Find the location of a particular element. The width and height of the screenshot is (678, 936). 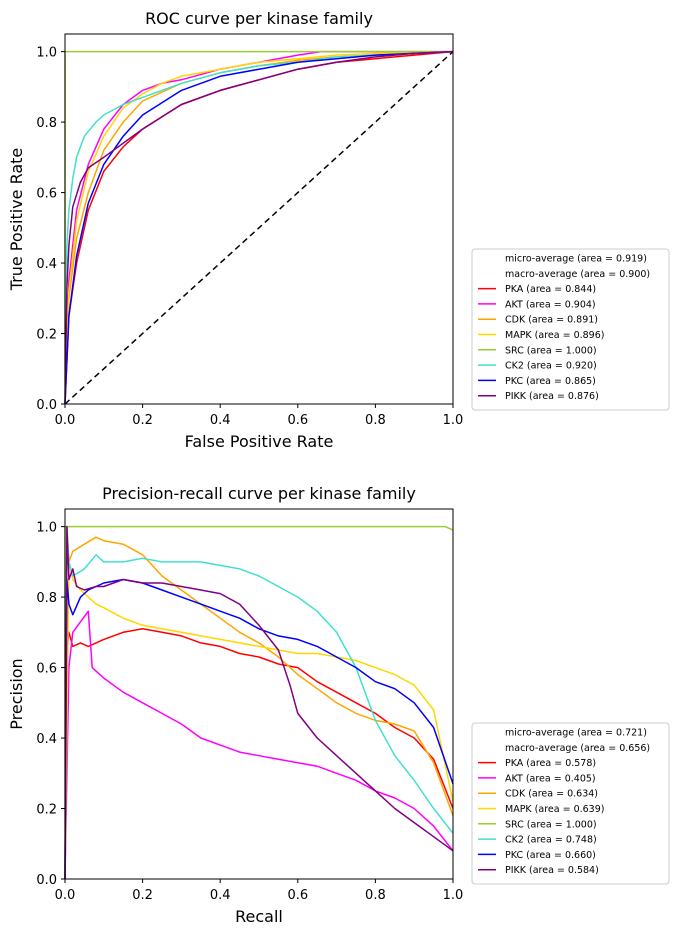

pr-legend-entry: AKT (area = 0.405) is located at coordinates (550, 778).